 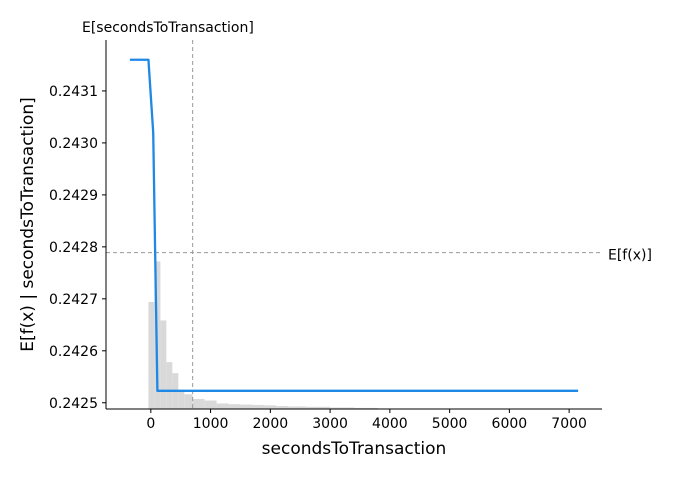 I want to click on y-tick-label: 0.2430, so click(x=73, y=144).